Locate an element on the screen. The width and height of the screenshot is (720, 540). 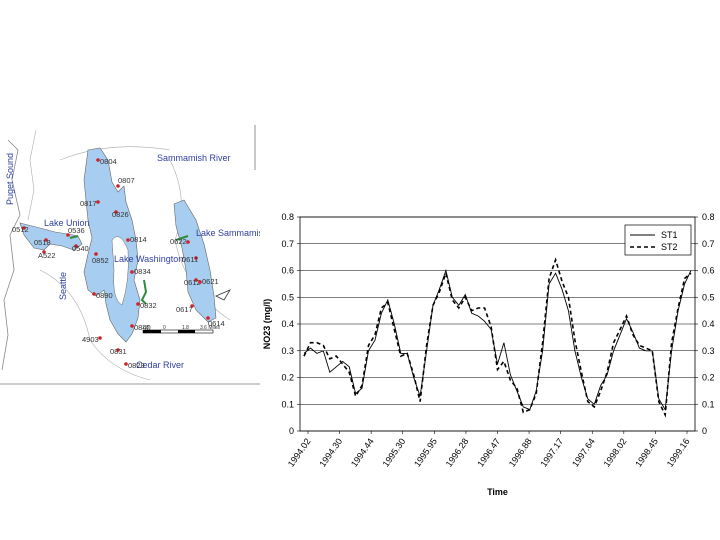
y-tick-label: 0.6 is located at coordinates (287, 271).